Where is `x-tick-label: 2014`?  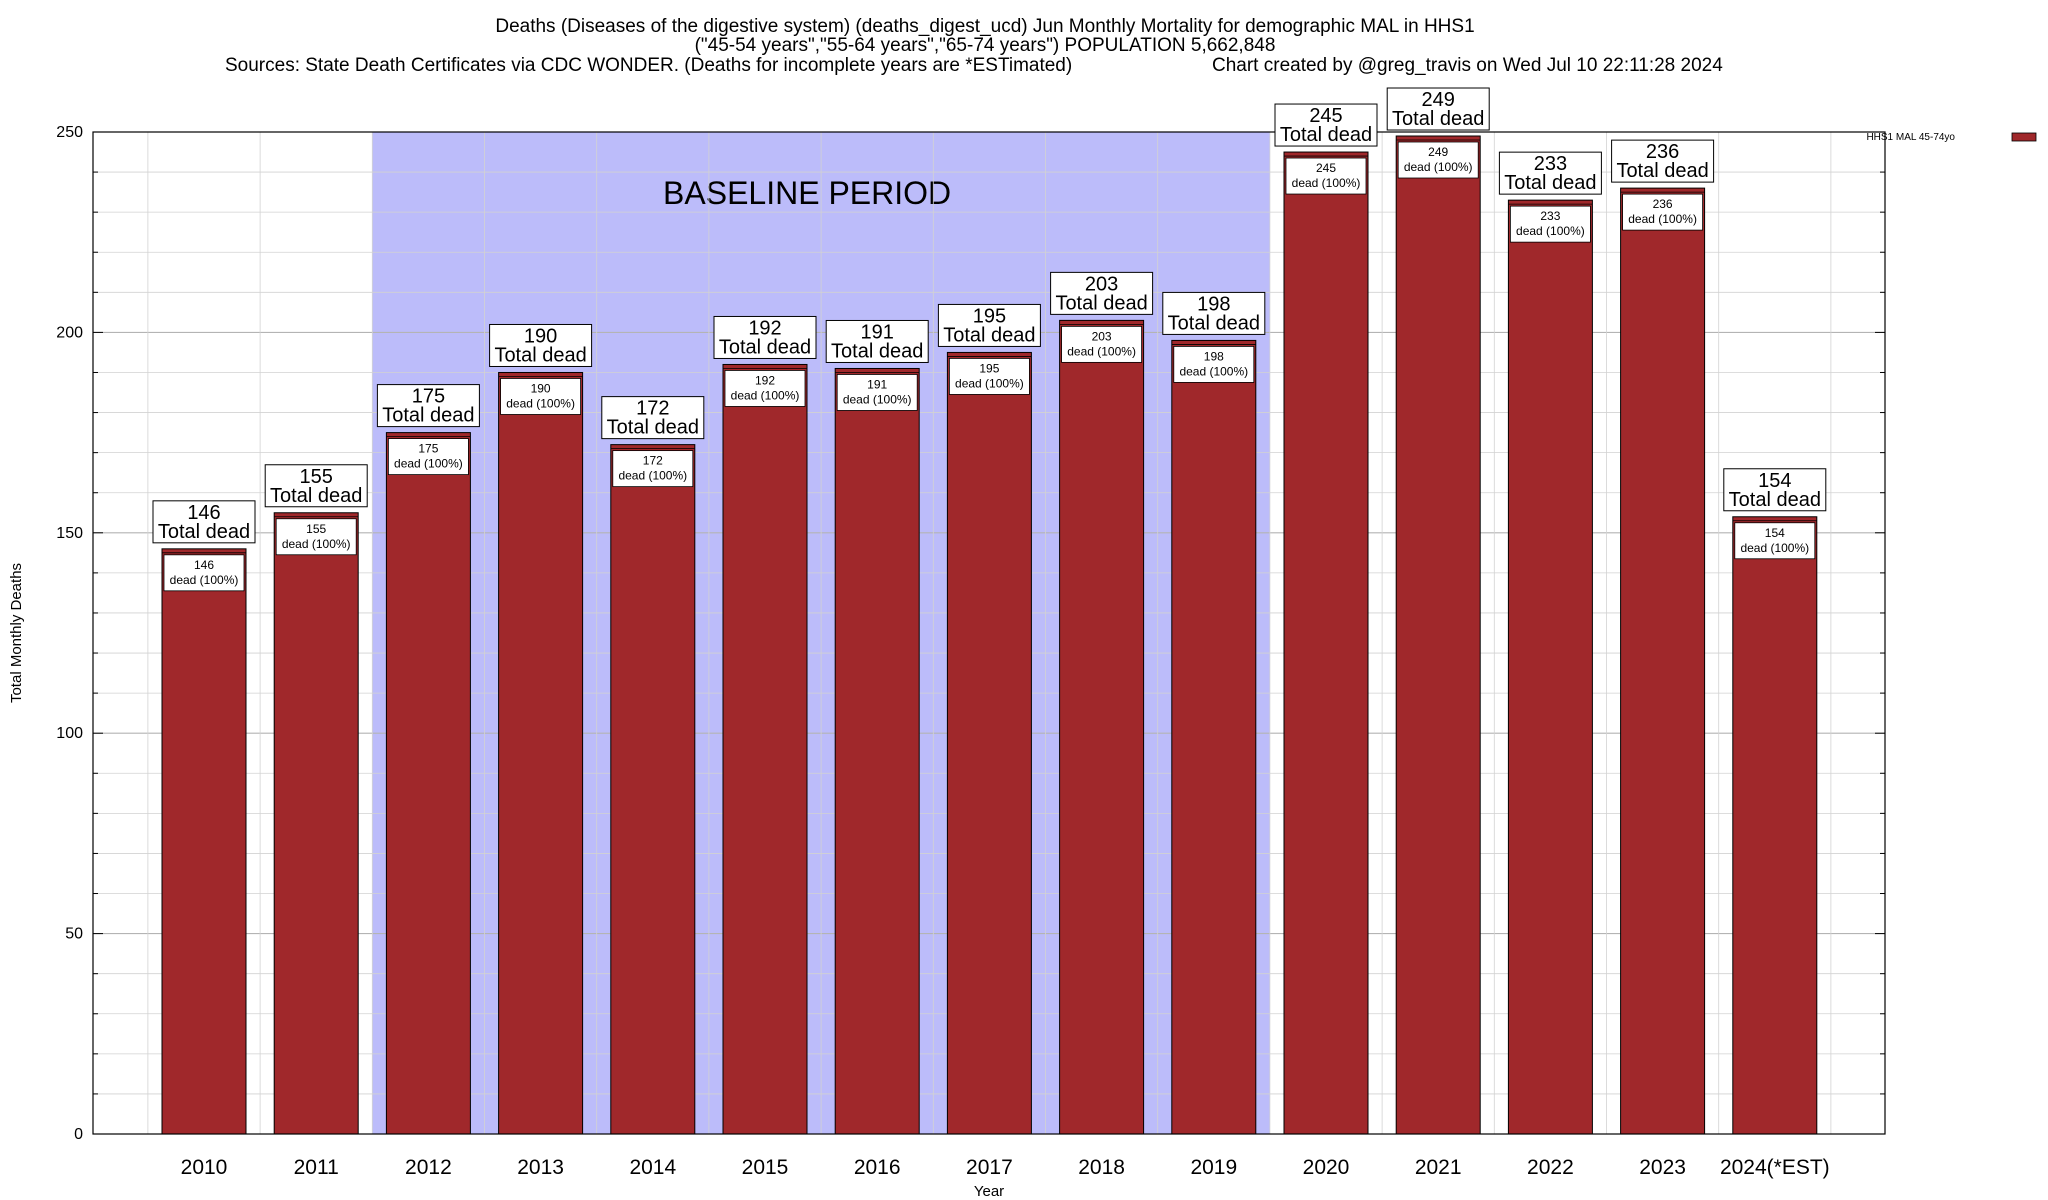
x-tick-label: 2014 is located at coordinates (652, 1167).